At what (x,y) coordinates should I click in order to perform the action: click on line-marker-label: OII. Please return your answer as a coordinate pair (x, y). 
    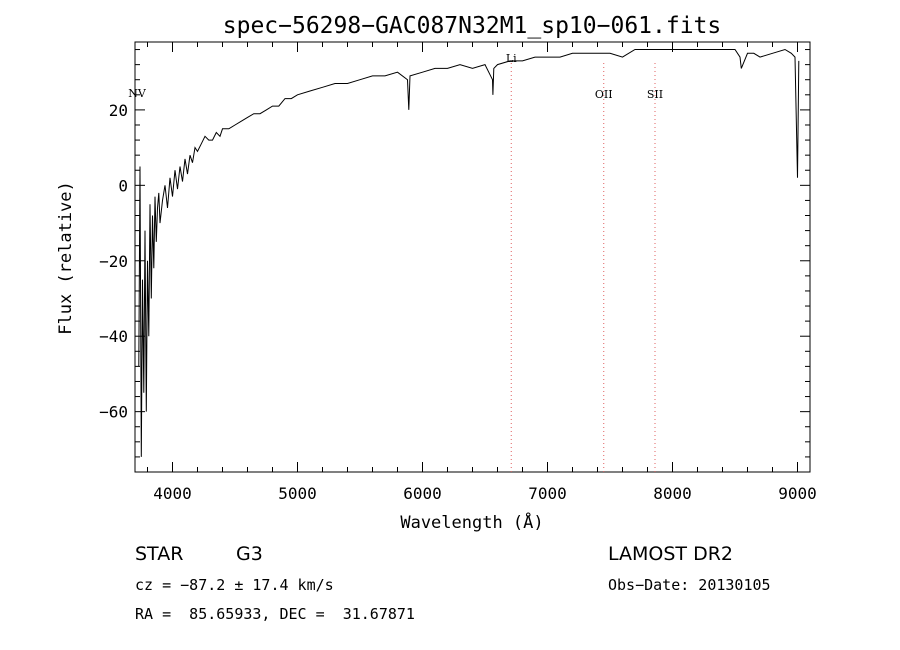
    Looking at the image, I should click on (604, 94).